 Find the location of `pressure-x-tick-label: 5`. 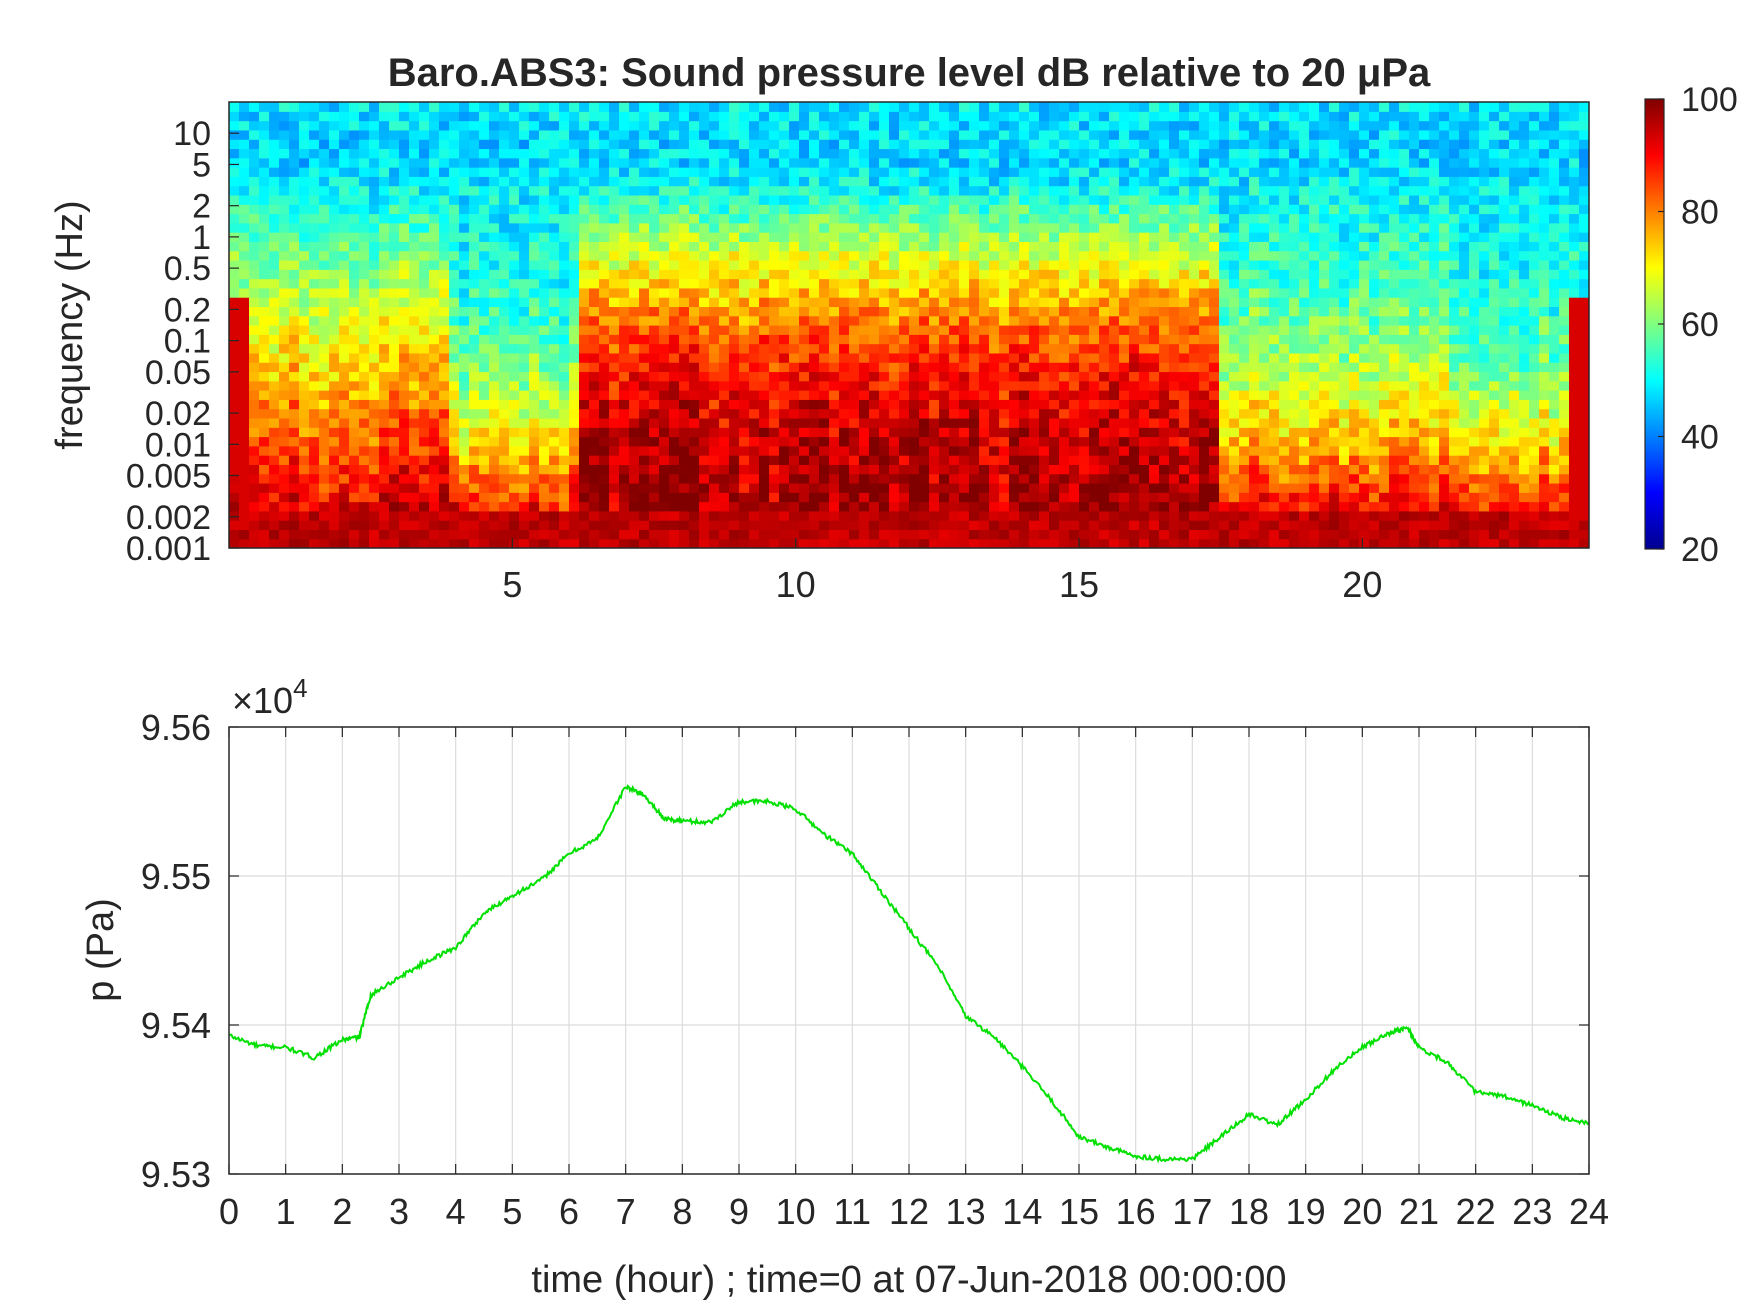

pressure-x-tick-label: 5 is located at coordinates (512, 1211).